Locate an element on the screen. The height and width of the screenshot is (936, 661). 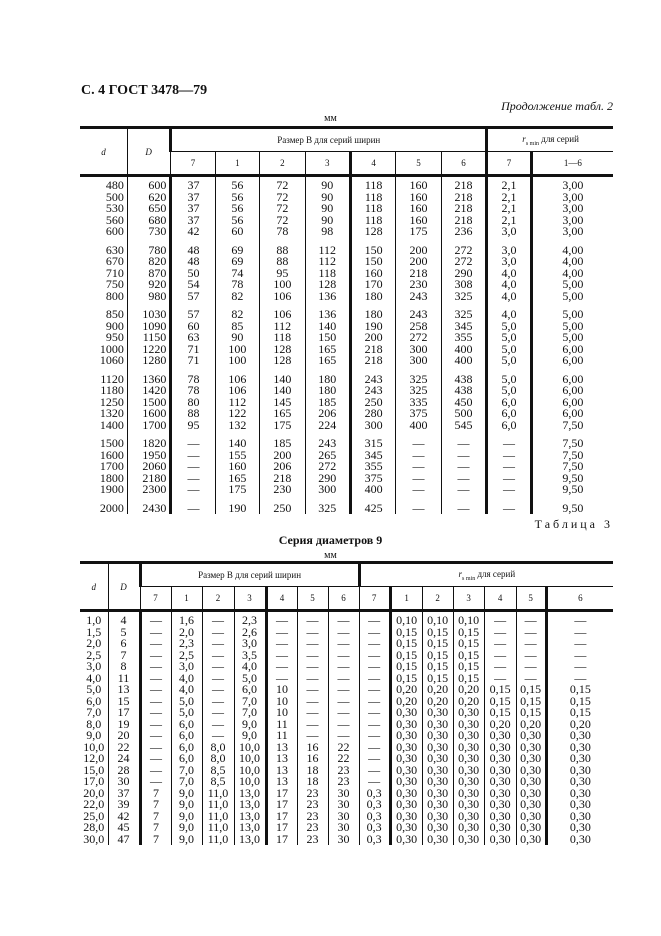
table-cell: 1180 is located at coordinates (112, 390).